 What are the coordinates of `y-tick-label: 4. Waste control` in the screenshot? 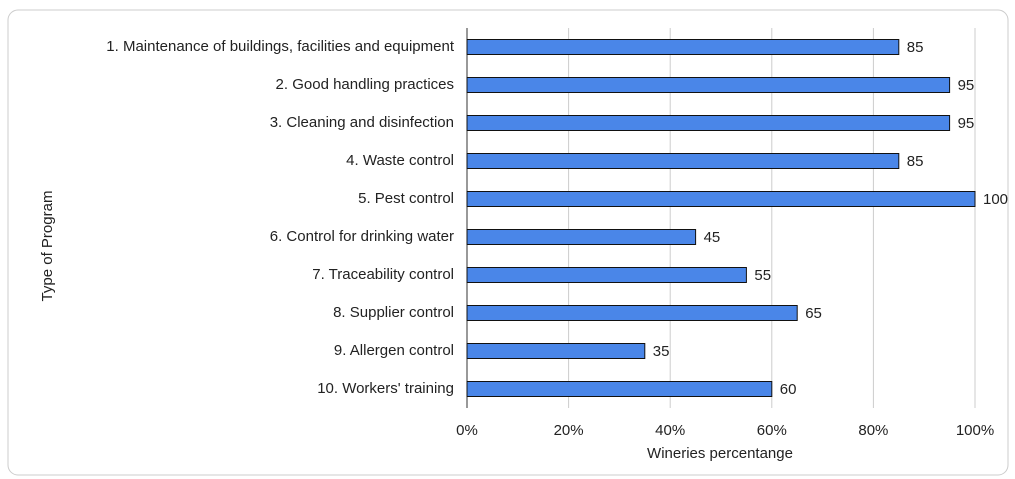 It's located at (400, 160).